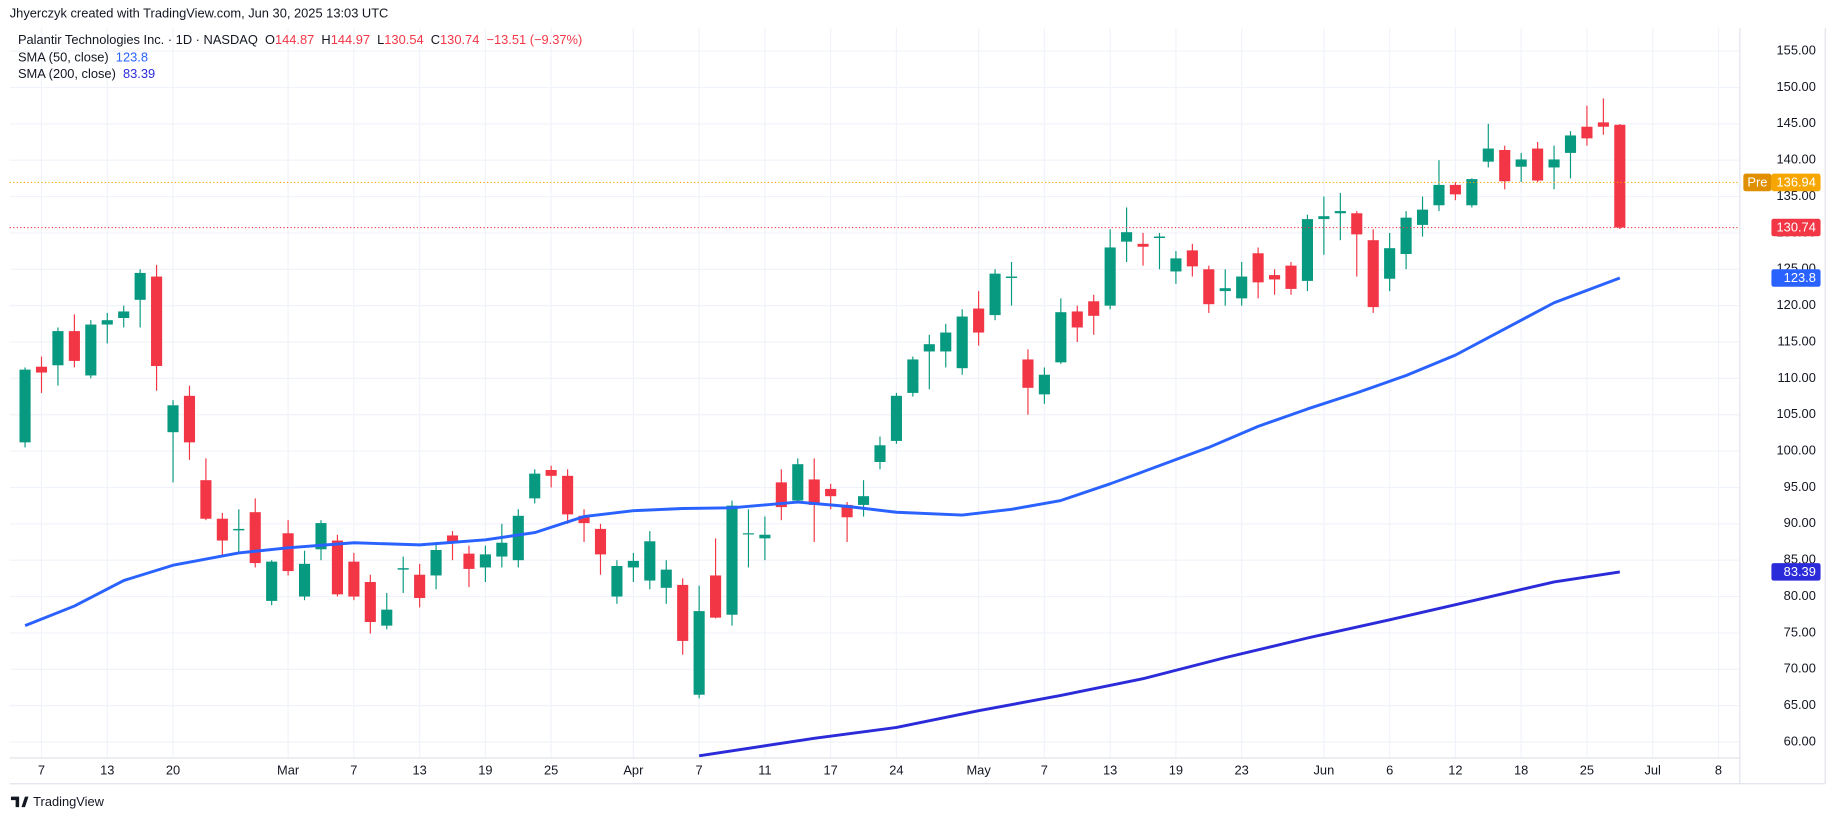 The height and width of the screenshot is (820, 1835). Describe the element at coordinates (978, 769) in the screenshot. I see `x-tick-label: May` at that location.